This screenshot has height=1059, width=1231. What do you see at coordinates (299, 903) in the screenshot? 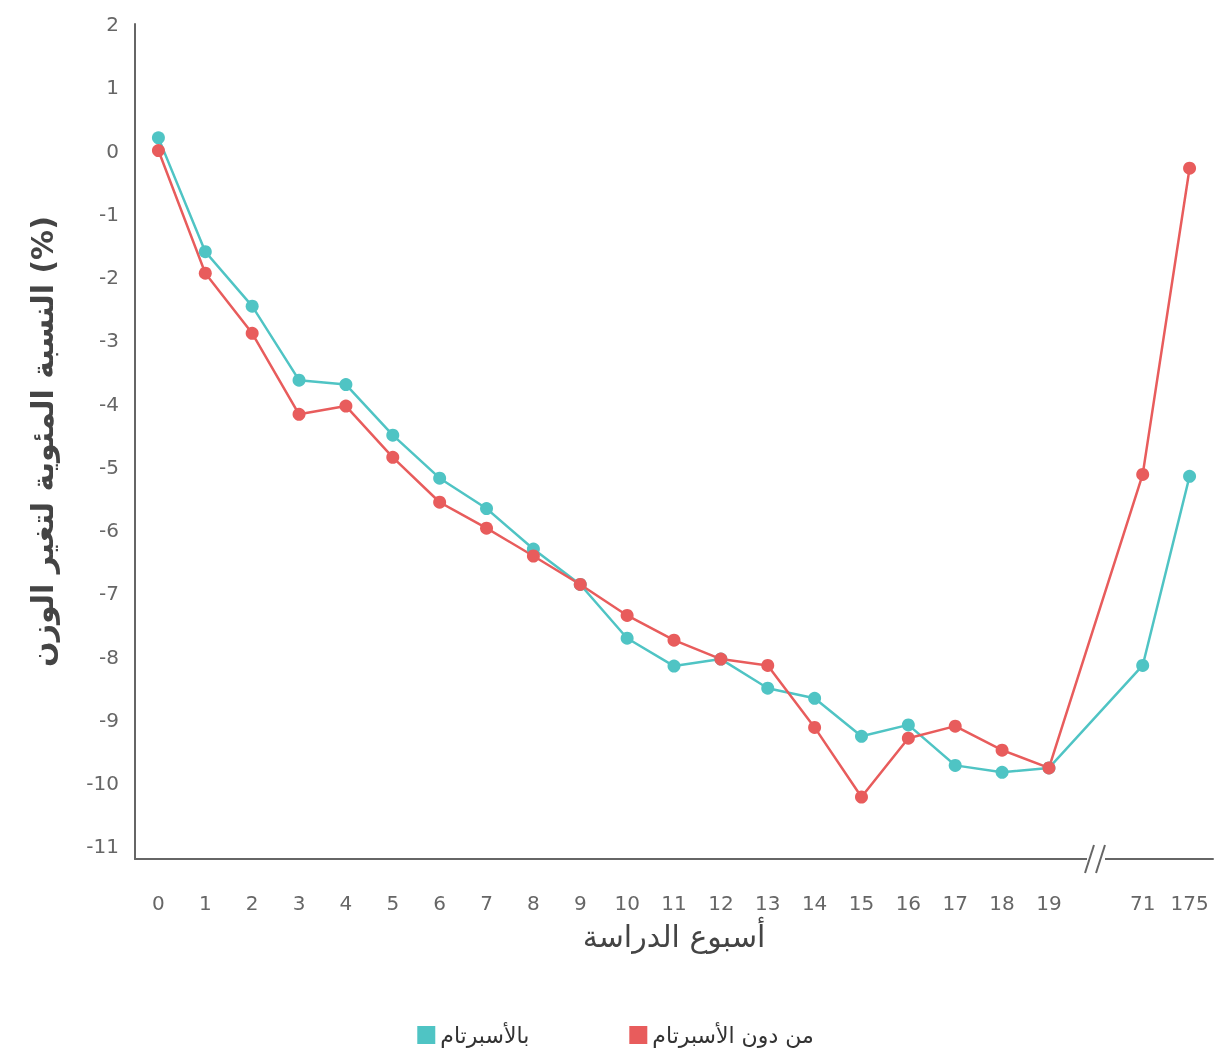
I see `x-tick-label: 3` at bounding box center [299, 903].